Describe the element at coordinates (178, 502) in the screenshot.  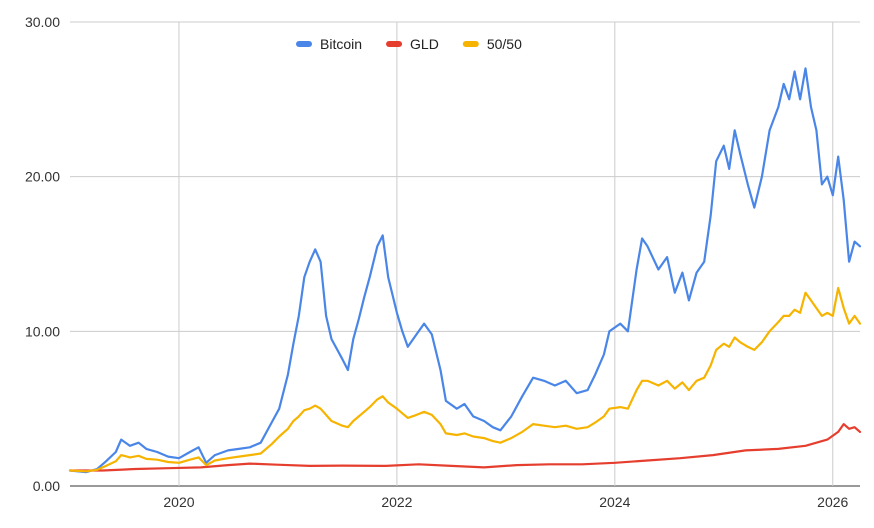
I see `x-tick-label: 2020` at that location.